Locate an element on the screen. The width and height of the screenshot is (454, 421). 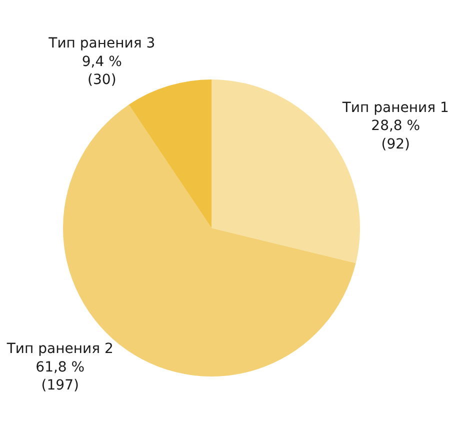
data-label: 61,8 % (197) is located at coordinates (60, 376).